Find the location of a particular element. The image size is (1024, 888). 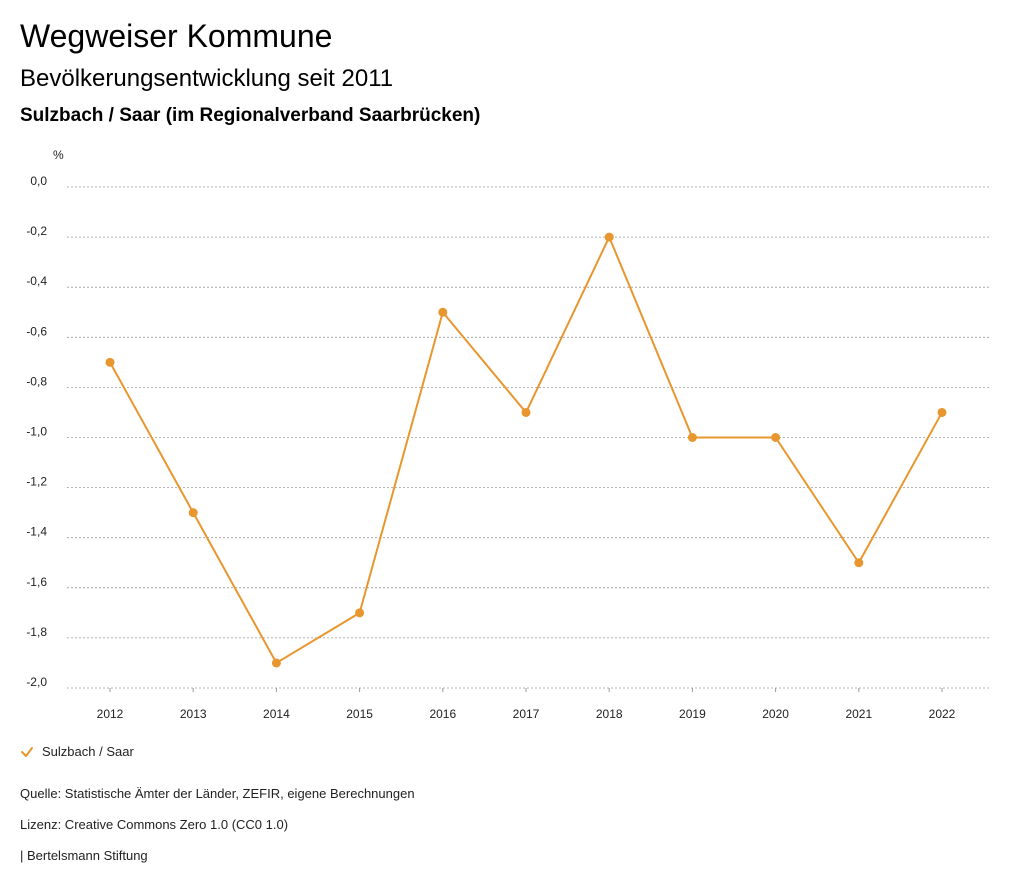

publisher-note: | Bertelsmann Stiftung is located at coordinates (84, 855).